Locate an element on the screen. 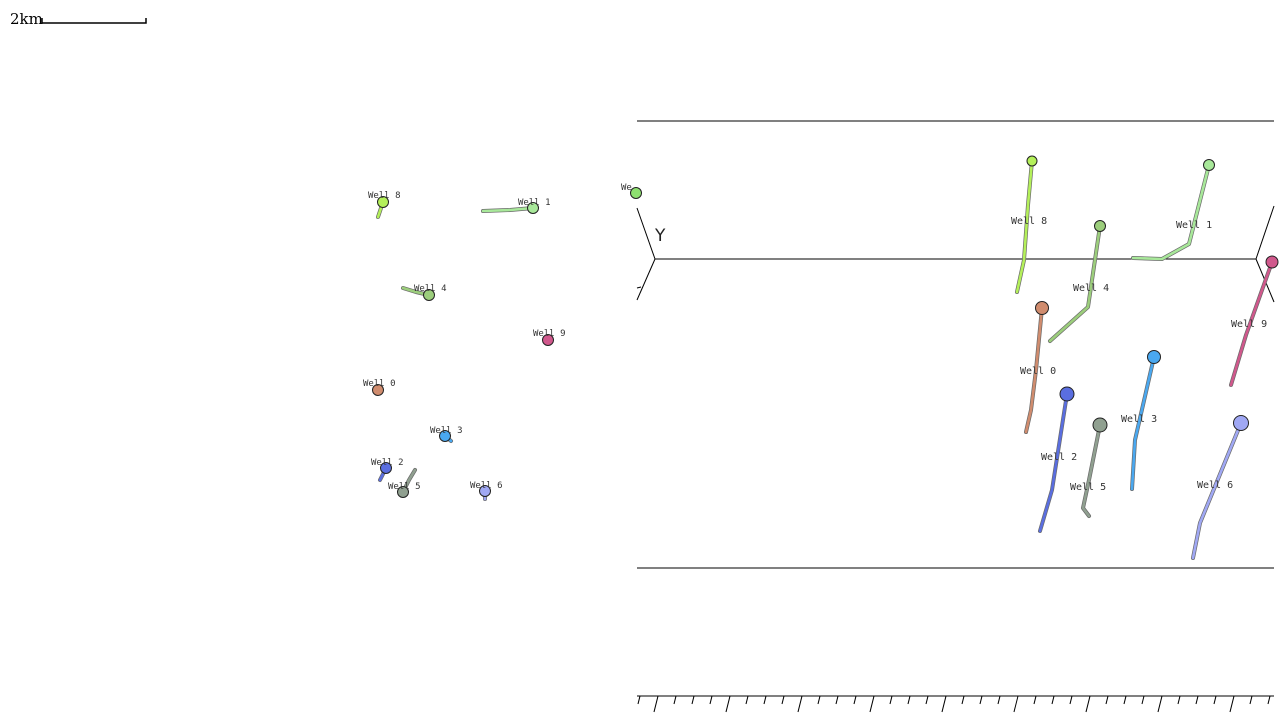 Image resolution: width=1280 pixels, height=720 pixels. label-3d-well-8: Well 8 is located at coordinates (1029, 221).